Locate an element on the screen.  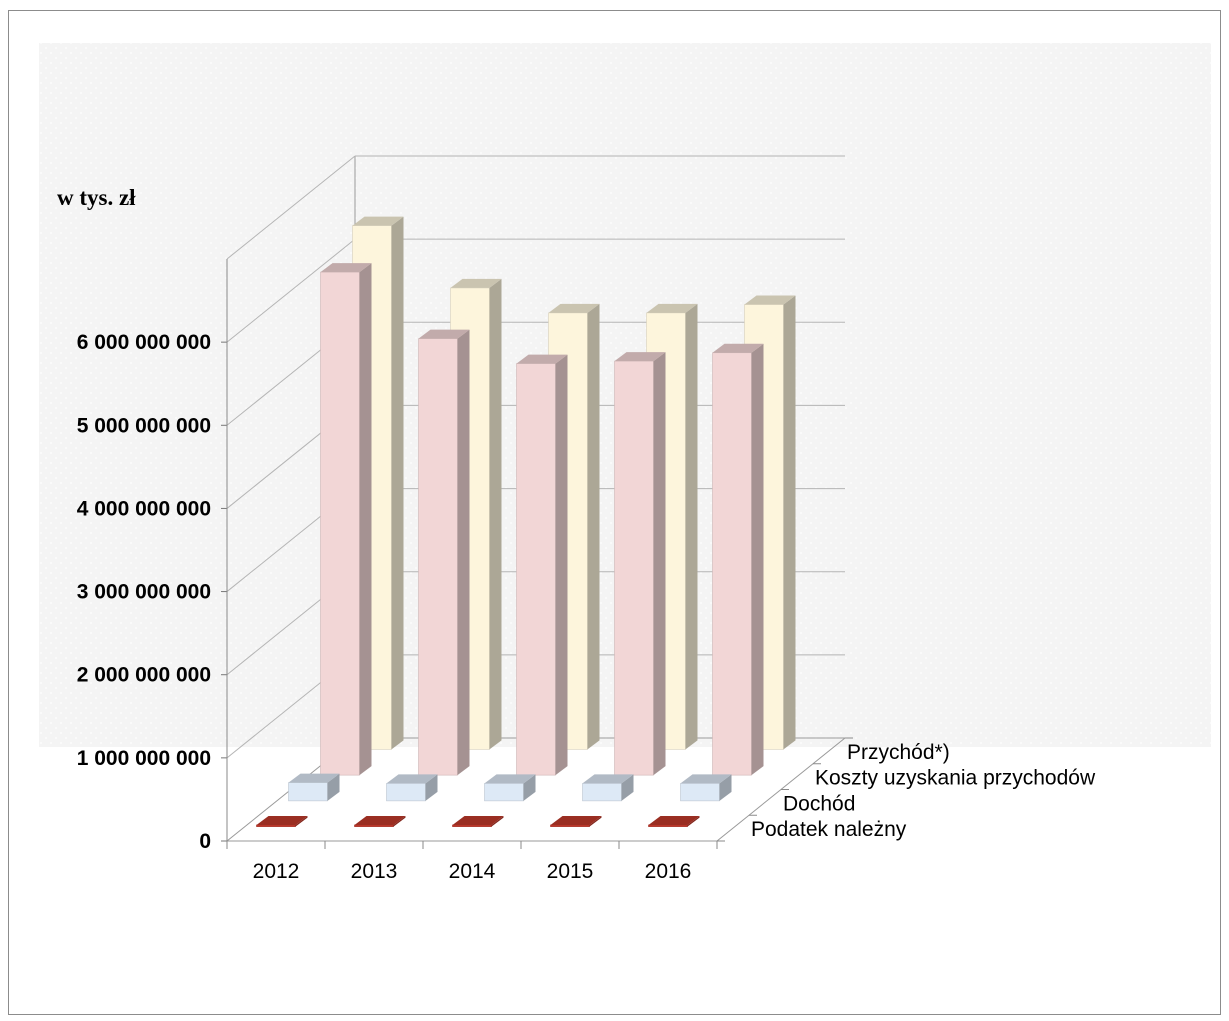
y-tick-label: 2 000 000 000 is located at coordinates (144, 675).